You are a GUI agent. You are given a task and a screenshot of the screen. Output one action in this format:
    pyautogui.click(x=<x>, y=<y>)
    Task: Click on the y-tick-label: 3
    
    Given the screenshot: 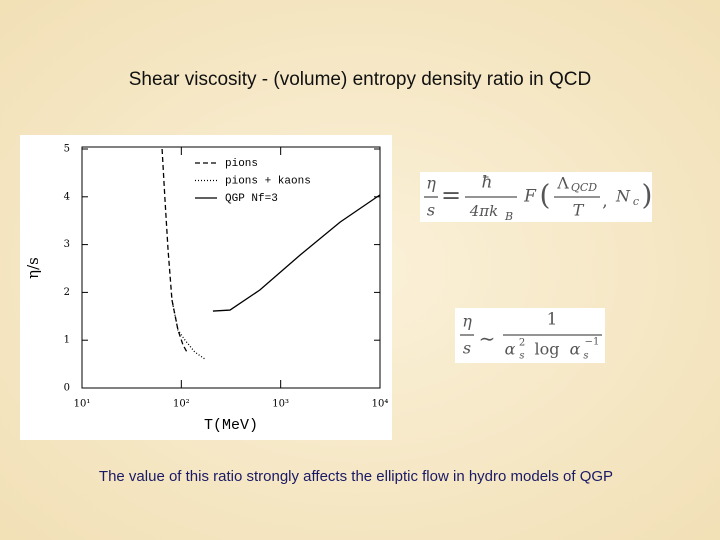 What is the action you would take?
    pyautogui.click(x=67, y=244)
    